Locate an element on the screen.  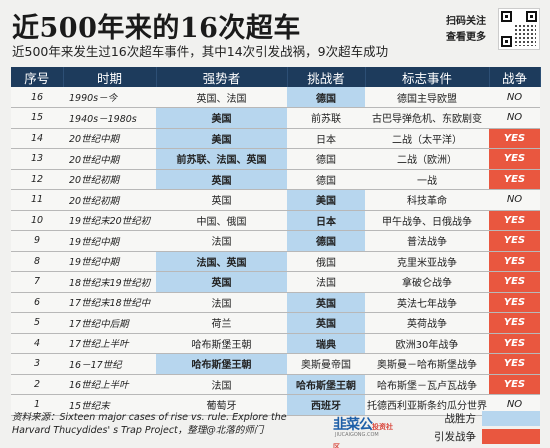
table-row: 5 17世纪中后期 荷兰 英国 英荷战争 YES is located at coordinates (275, 323).